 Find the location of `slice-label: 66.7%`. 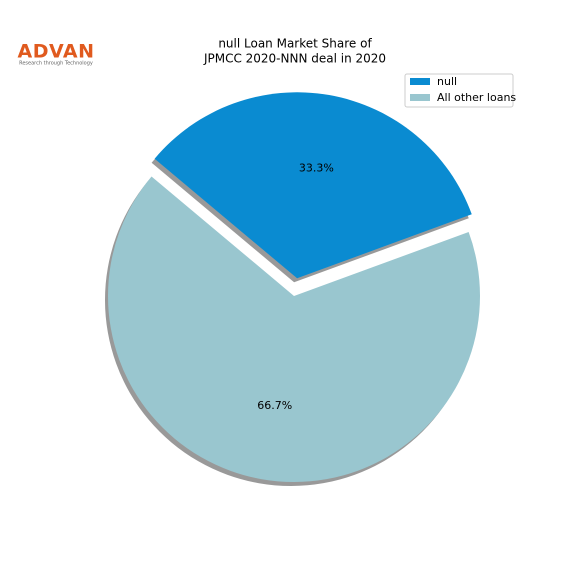

slice-label: 66.7% is located at coordinates (274, 405).